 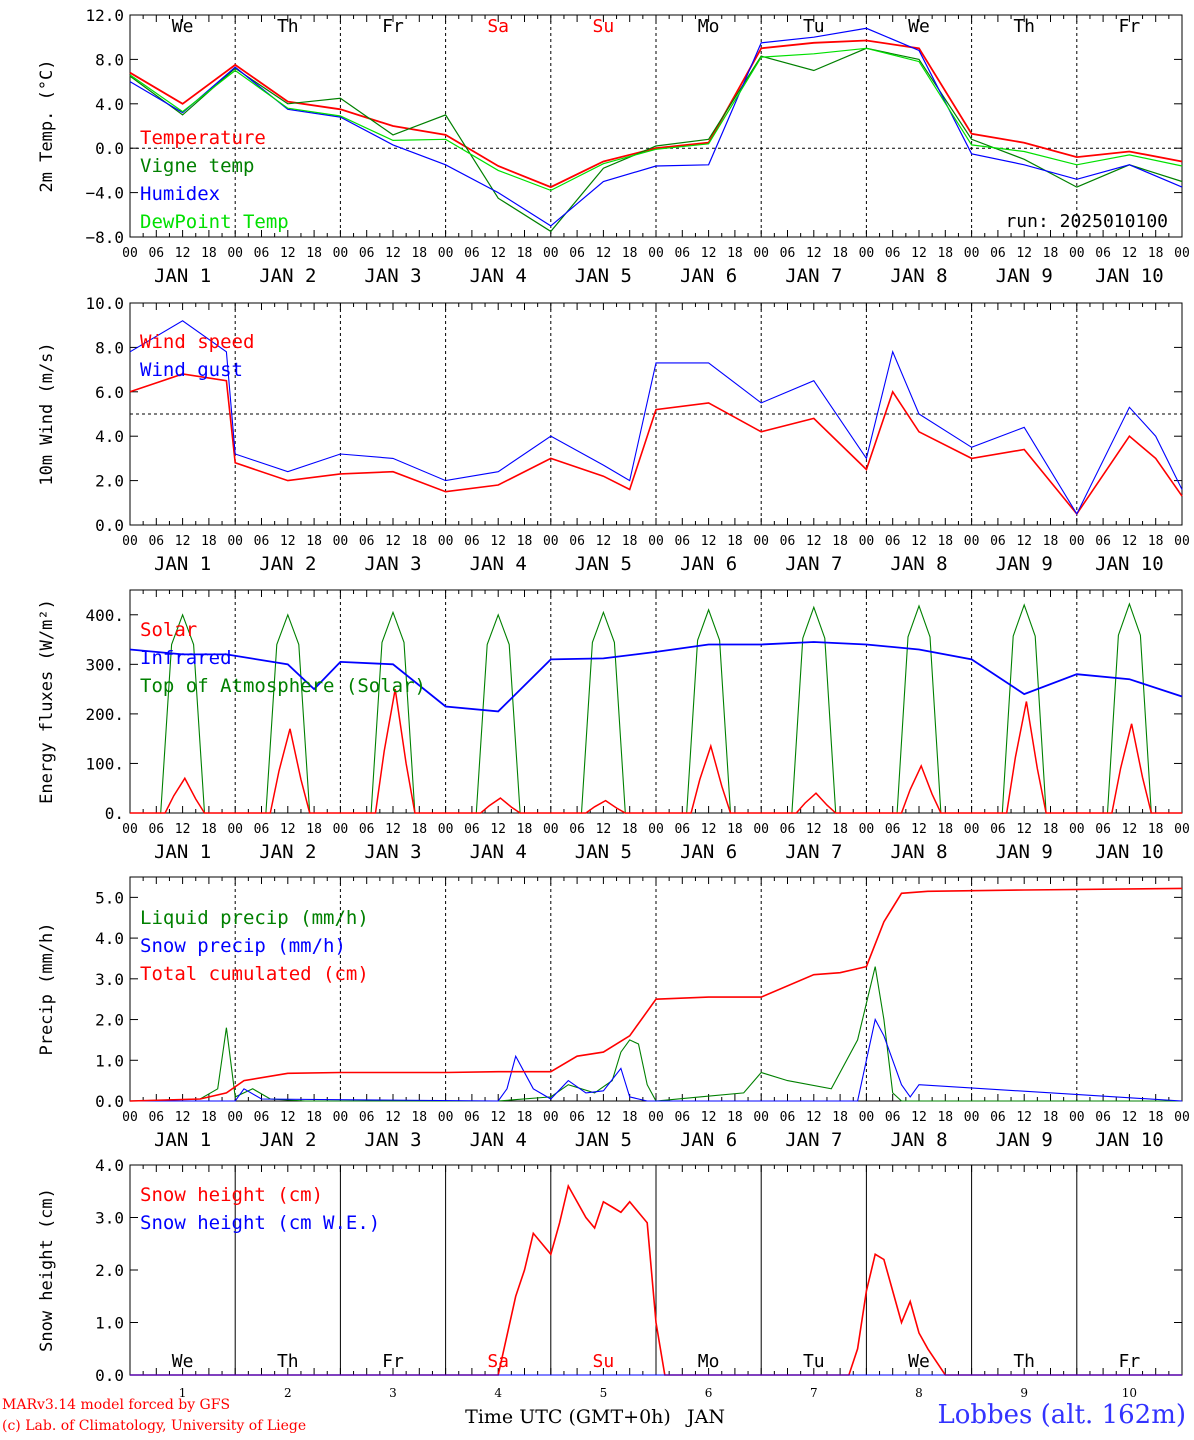 I want to click on date-label: JAN 8, so click(x=918, y=852).